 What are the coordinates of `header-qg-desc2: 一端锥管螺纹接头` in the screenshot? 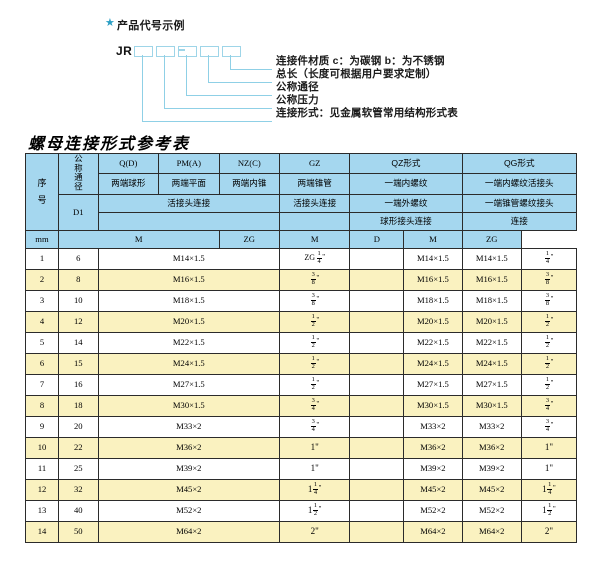 It's located at (519, 203).